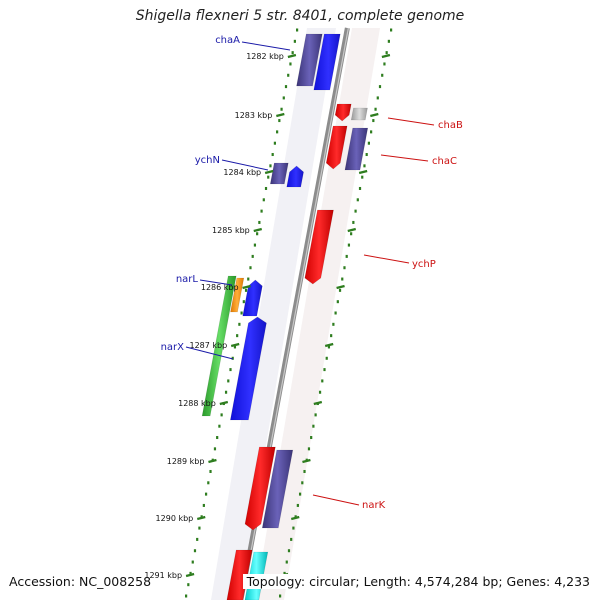 The height and width of the screenshot is (600, 600). What do you see at coordinates (163, 575) in the screenshot?
I see `tick-label: 1291 kbp` at bounding box center [163, 575].